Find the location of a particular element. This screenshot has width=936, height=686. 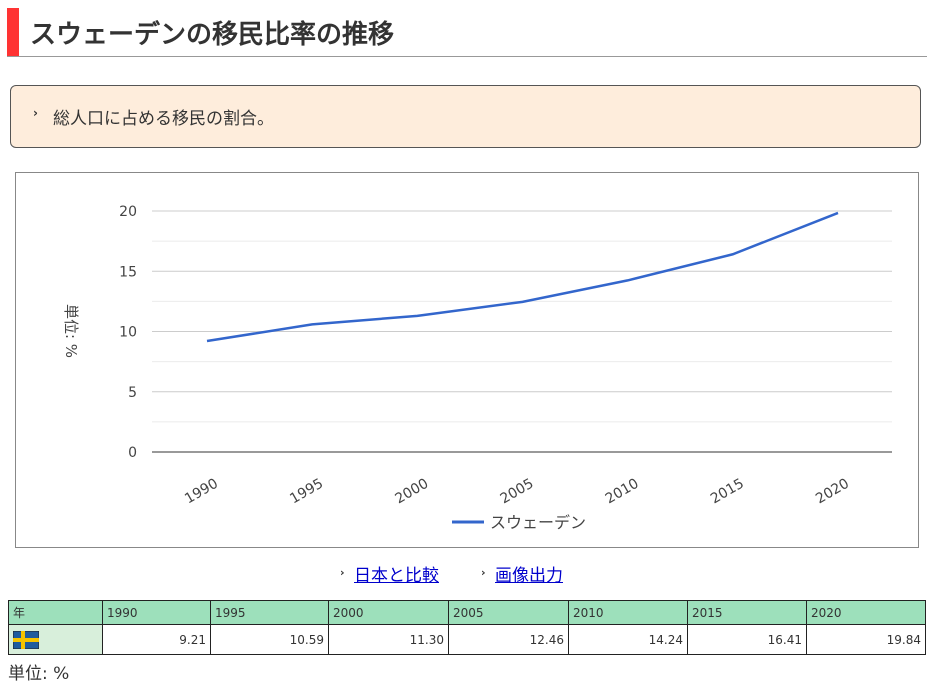

header-year-2000: 2000 is located at coordinates (388, 612).